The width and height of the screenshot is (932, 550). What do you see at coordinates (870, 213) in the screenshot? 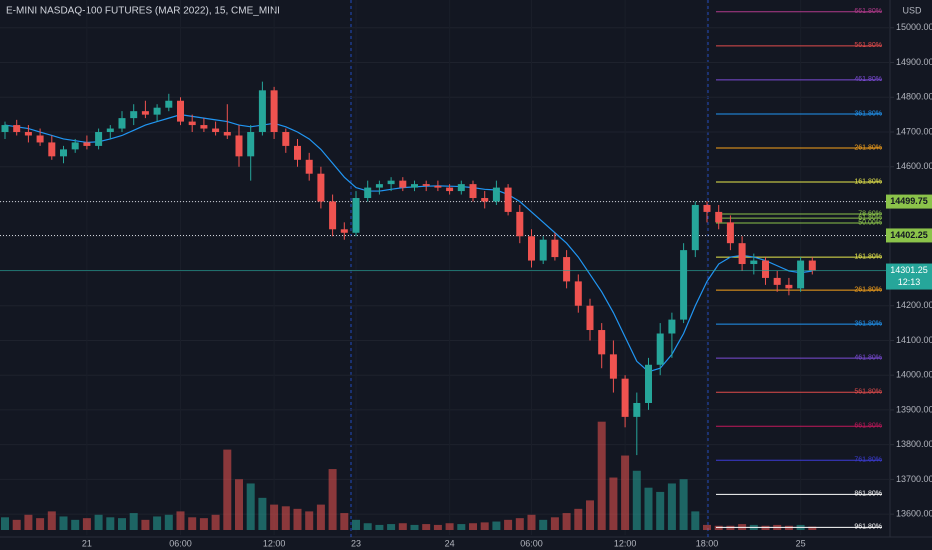
I see `fib-label: 78.60%` at bounding box center [870, 213].